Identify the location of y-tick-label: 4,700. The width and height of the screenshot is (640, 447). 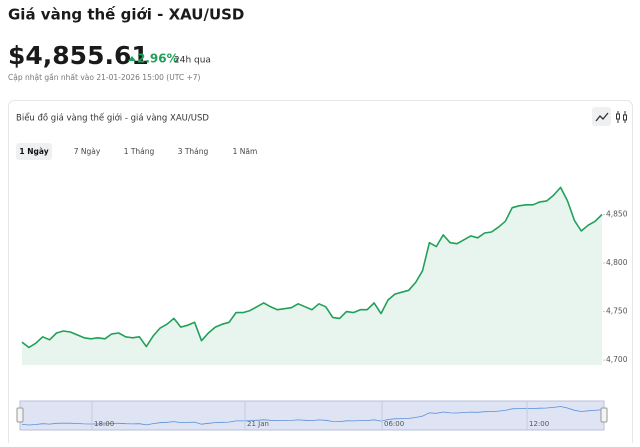
(617, 359).